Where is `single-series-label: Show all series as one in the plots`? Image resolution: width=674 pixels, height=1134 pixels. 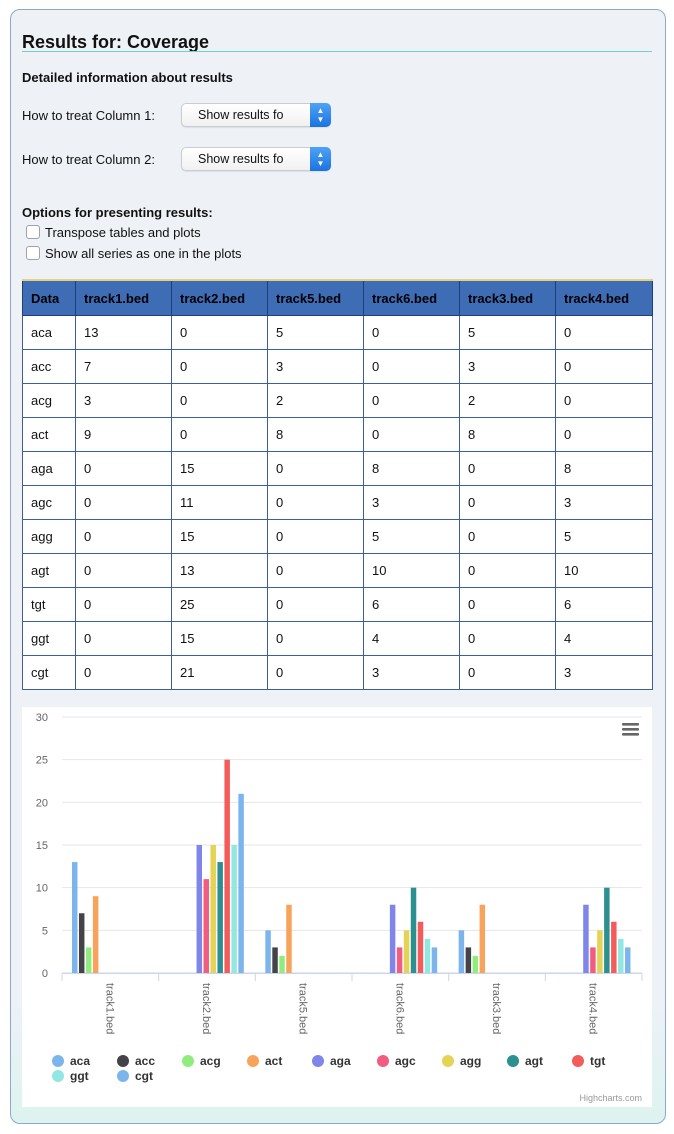
single-series-label: Show all series as one in the plots is located at coordinates (143, 253).